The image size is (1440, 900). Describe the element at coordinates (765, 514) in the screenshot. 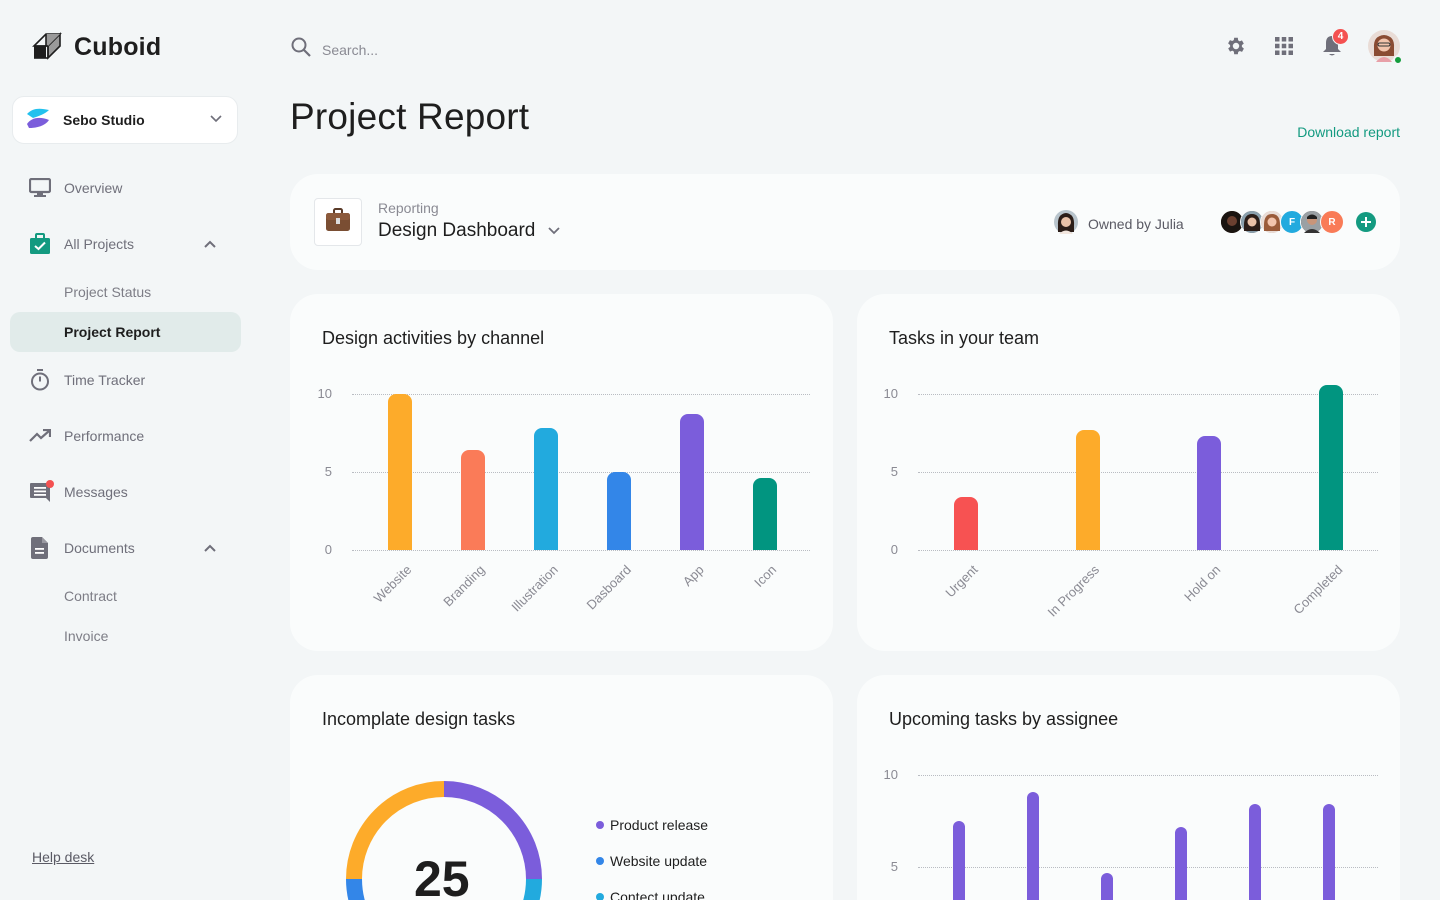

I see `bar-icon` at that location.